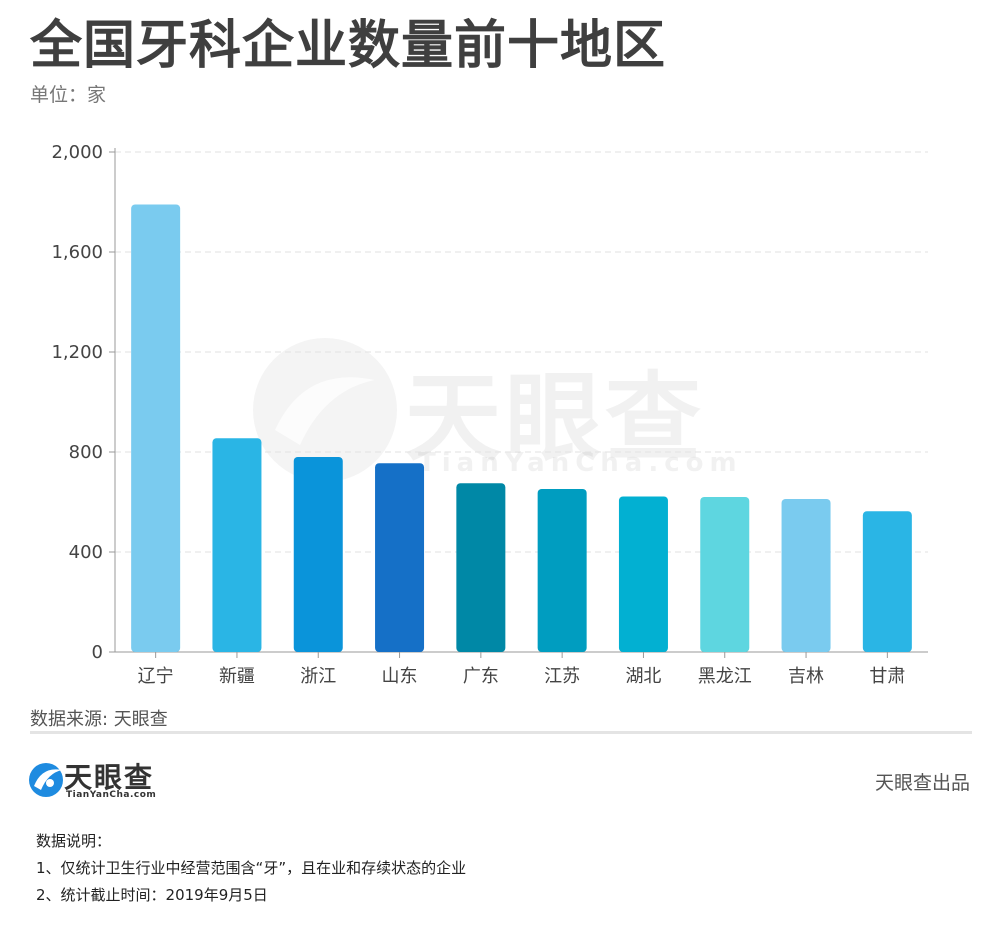 The width and height of the screenshot is (1000, 932). I want to click on data-source: 数据来源: 天眼查, so click(99, 719).